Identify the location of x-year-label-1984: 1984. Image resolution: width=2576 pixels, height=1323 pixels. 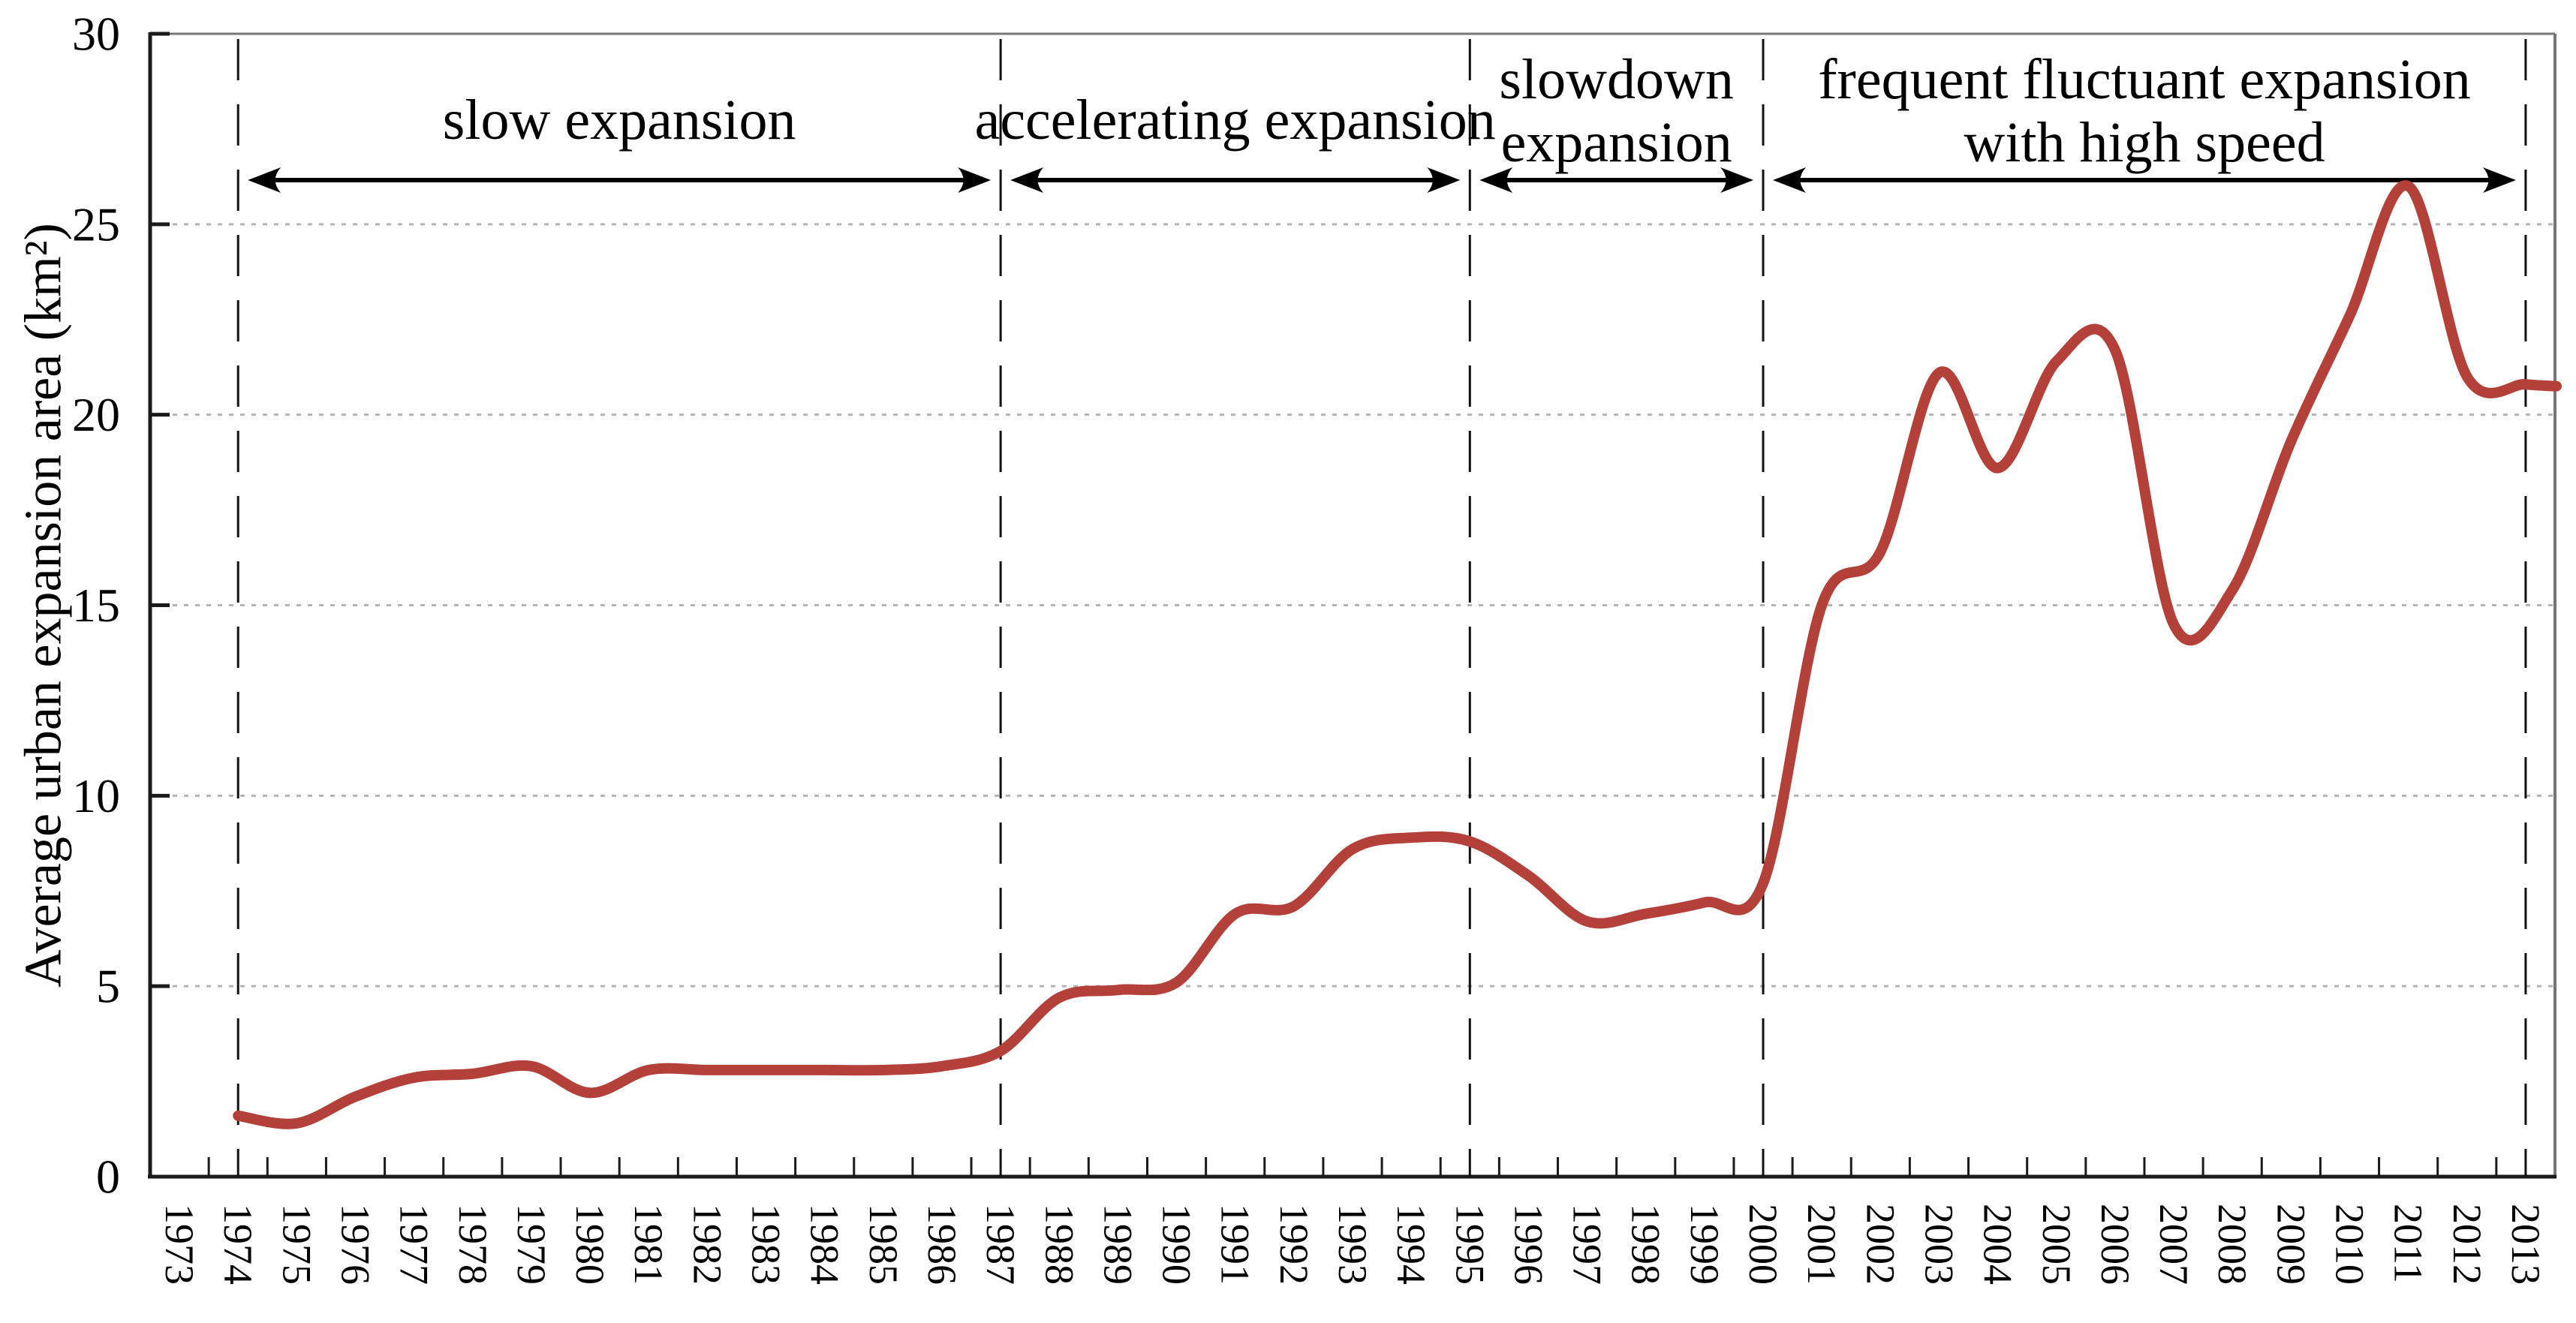
(825, 1244).